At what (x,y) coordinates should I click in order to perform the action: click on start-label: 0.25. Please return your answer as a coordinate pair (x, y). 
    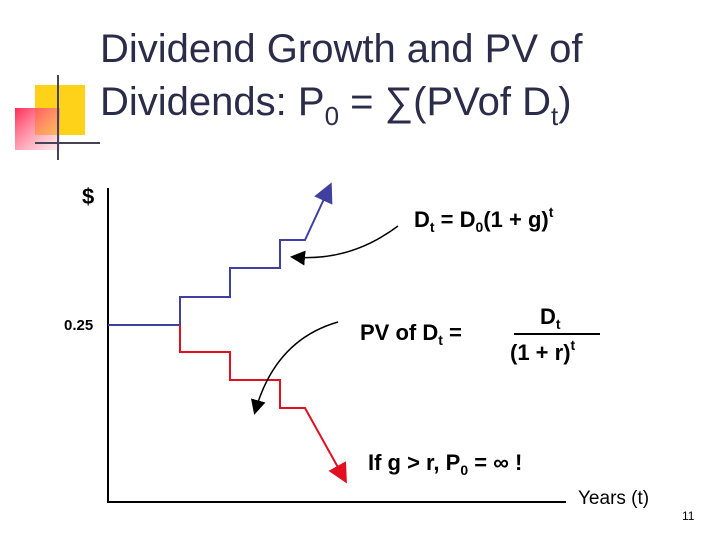
    Looking at the image, I should click on (78, 325).